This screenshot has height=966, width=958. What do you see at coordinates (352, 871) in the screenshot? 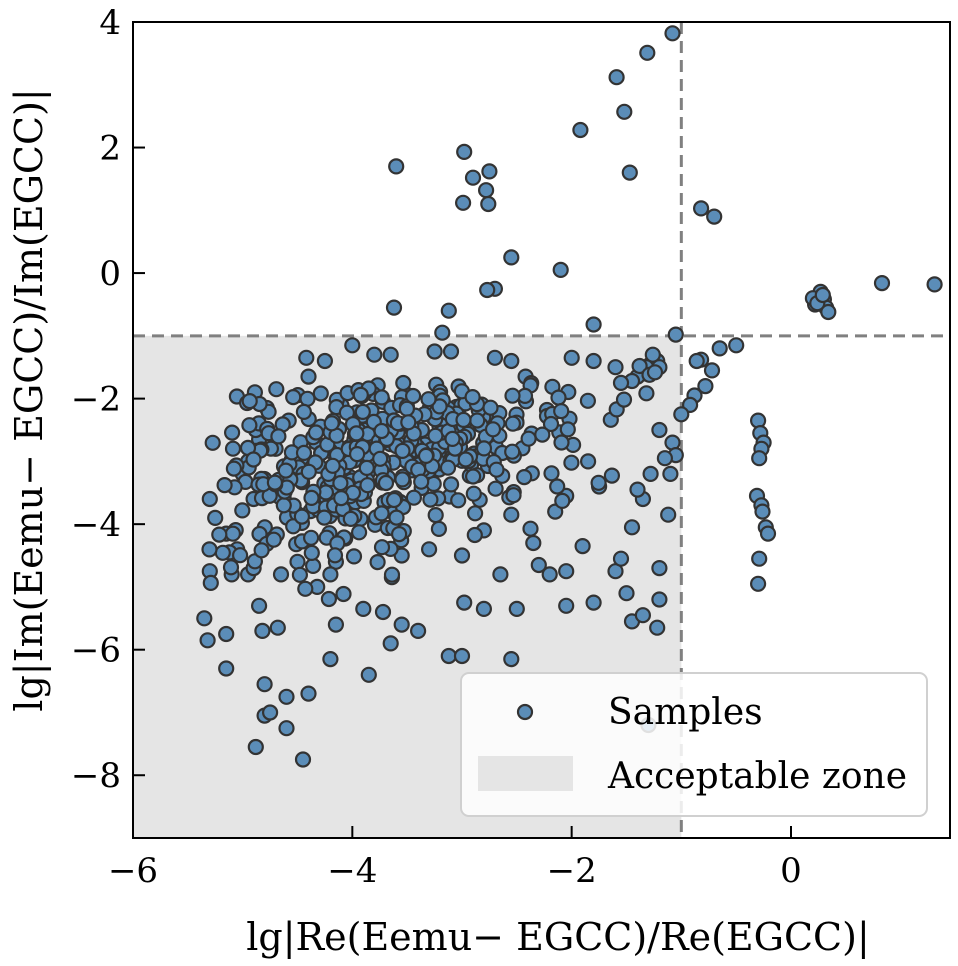
I see `x-tick-label: −4` at bounding box center [352, 871].